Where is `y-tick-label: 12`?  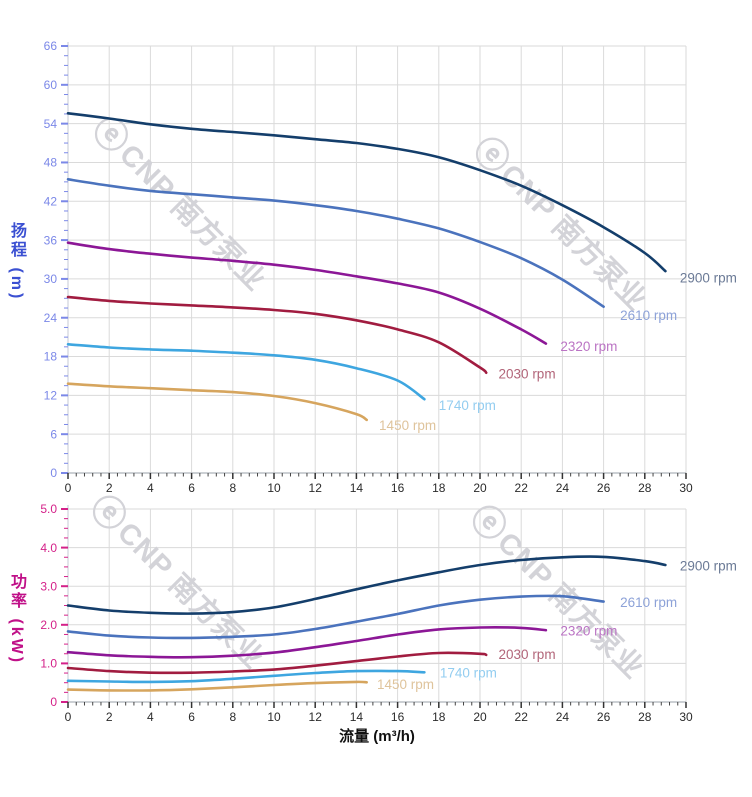
y-tick-label: 12 is located at coordinates (51, 396).